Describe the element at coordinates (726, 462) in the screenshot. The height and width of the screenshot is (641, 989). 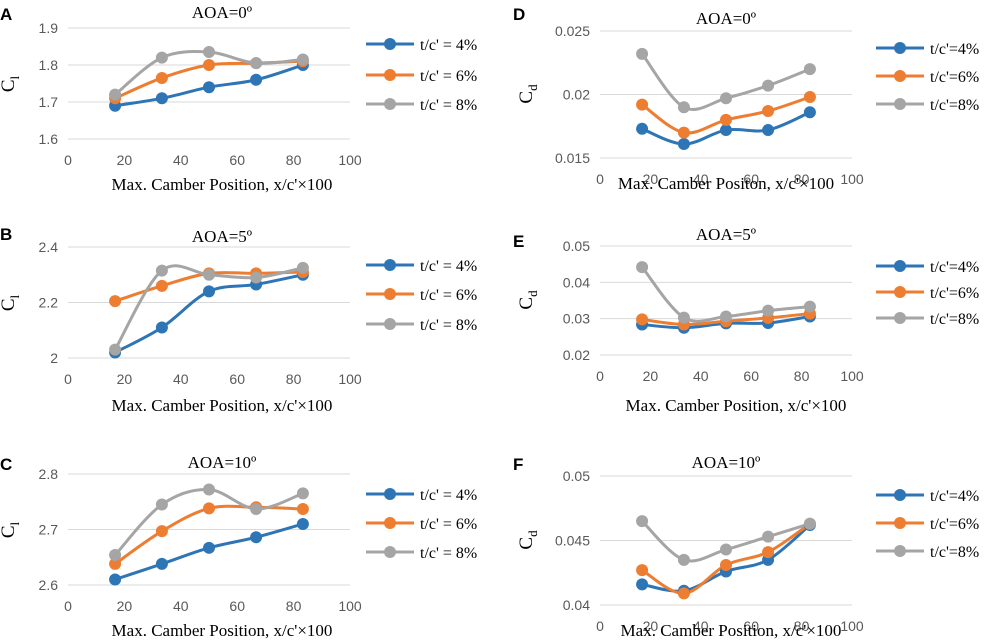
I see `chart-title: AOA=10º` at that location.